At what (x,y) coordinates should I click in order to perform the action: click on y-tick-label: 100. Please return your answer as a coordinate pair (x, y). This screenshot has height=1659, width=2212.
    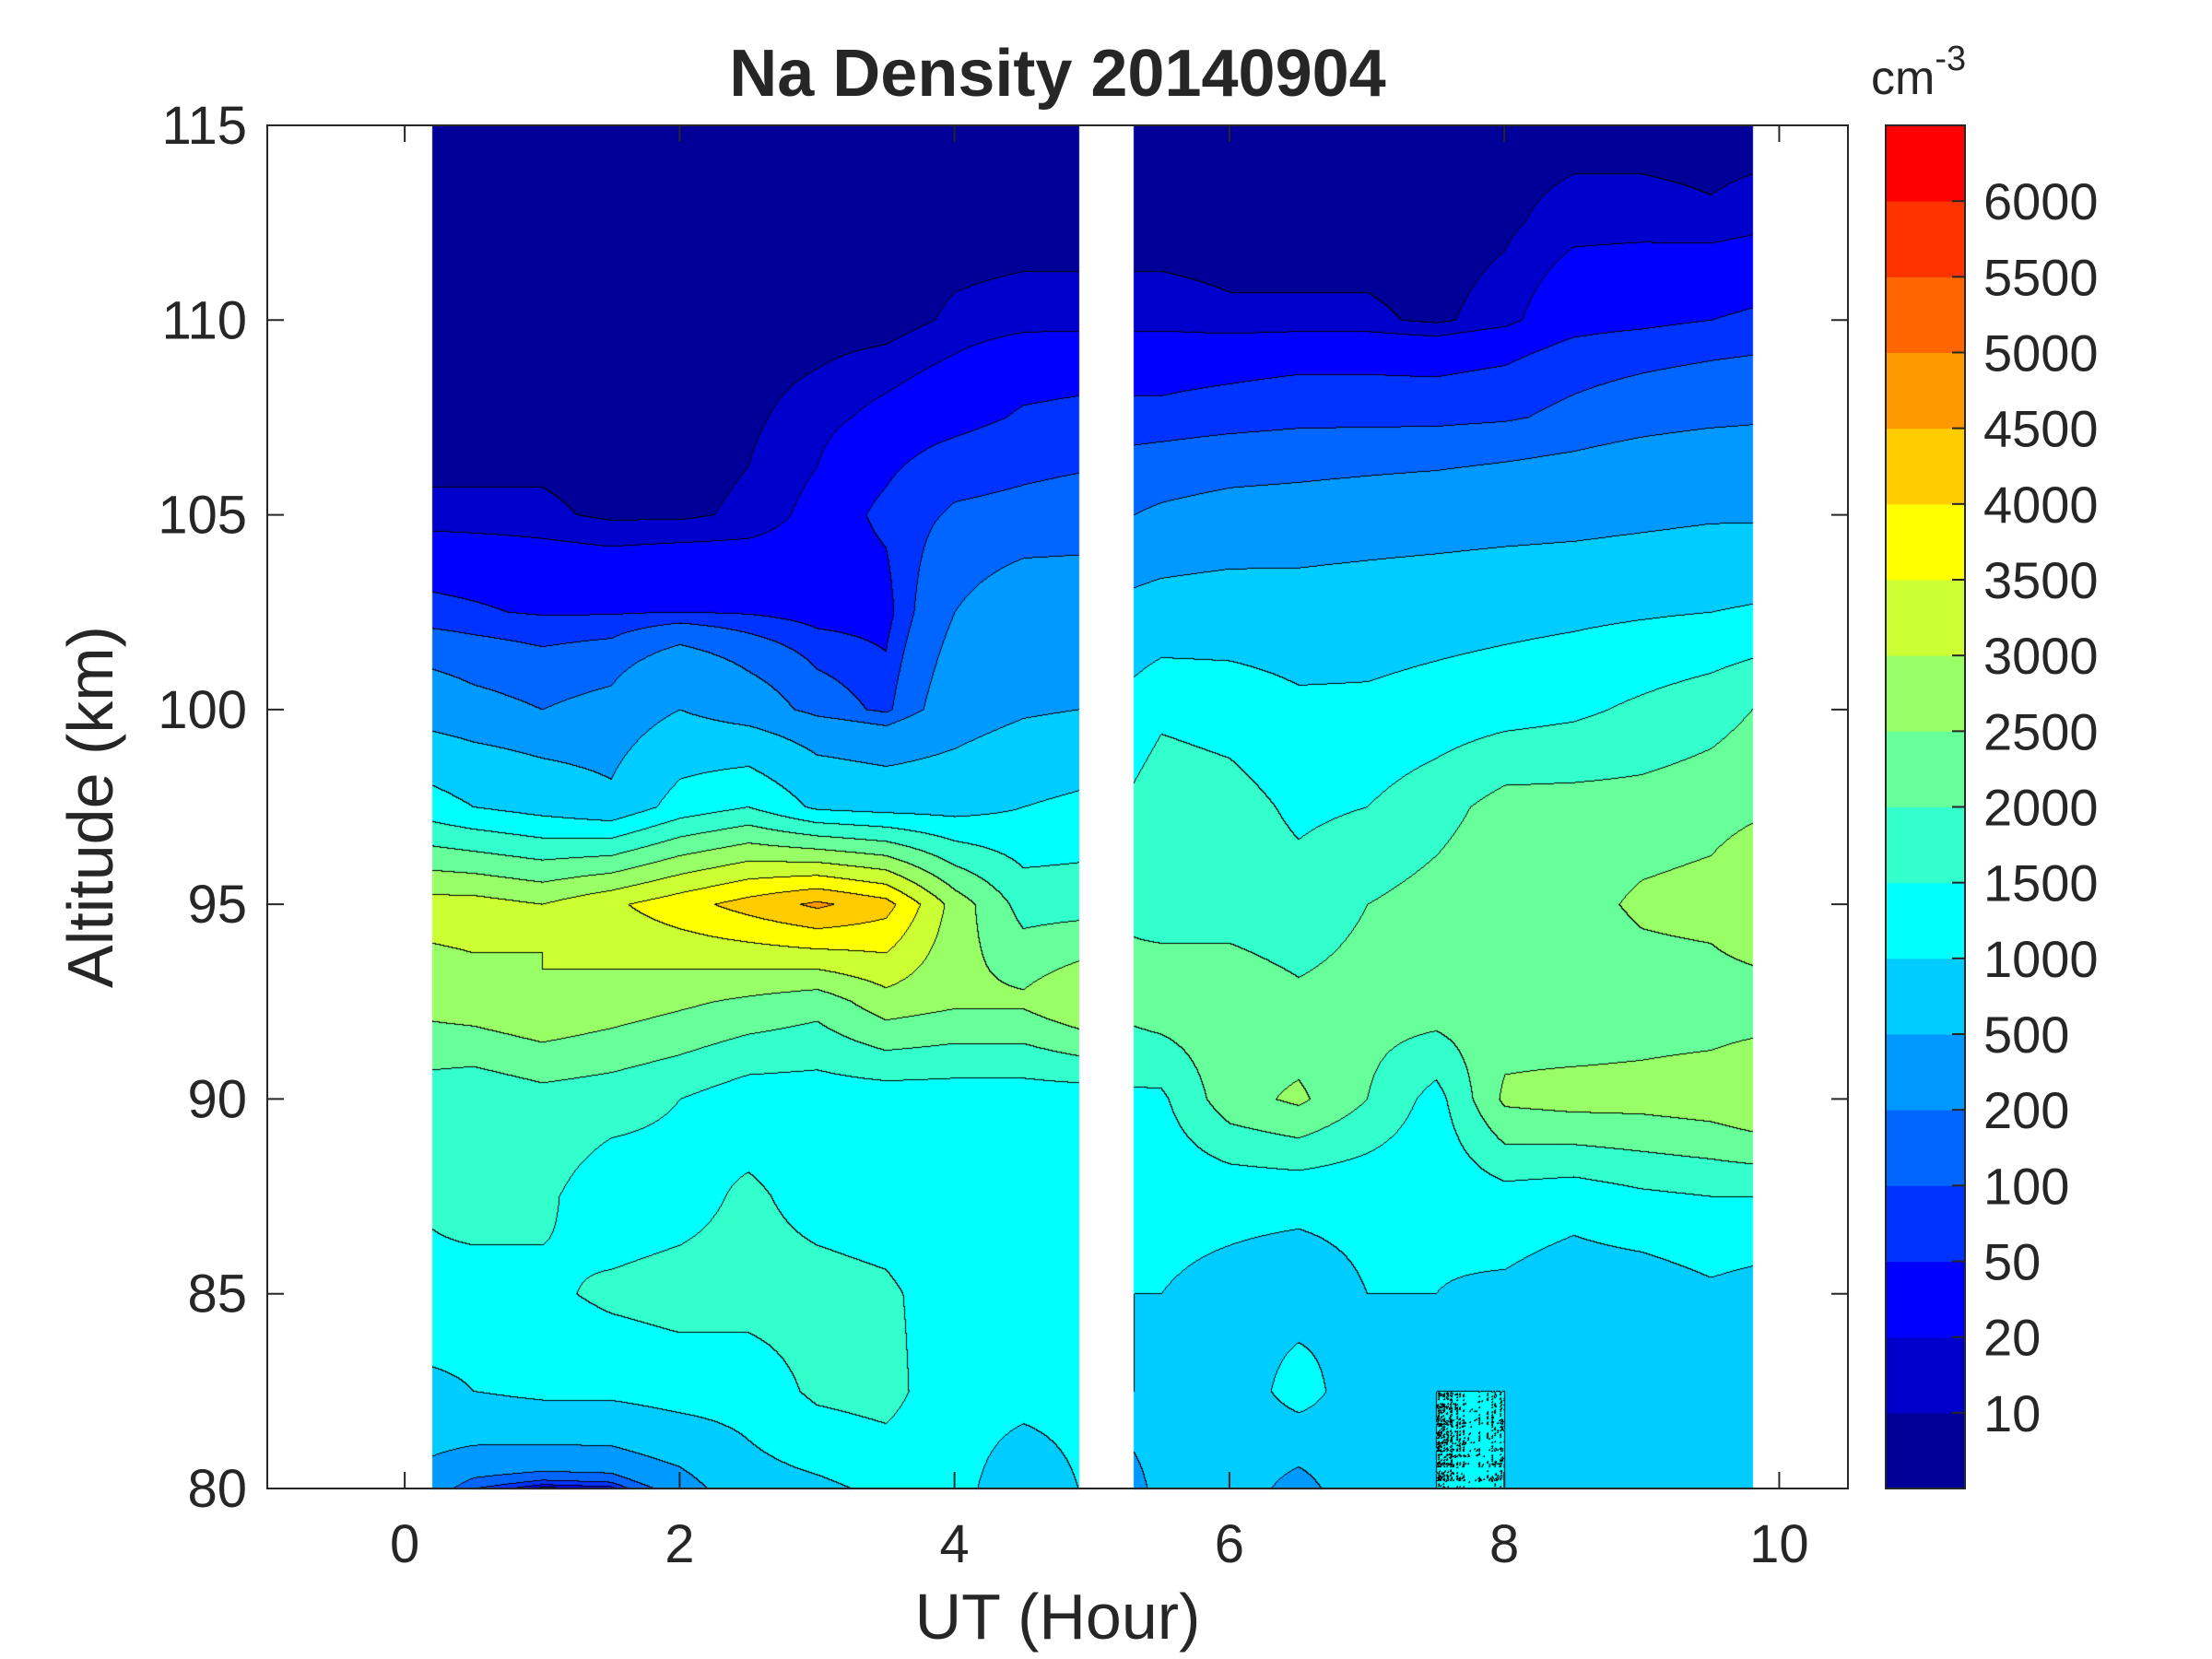
    Looking at the image, I should click on (202, 710).